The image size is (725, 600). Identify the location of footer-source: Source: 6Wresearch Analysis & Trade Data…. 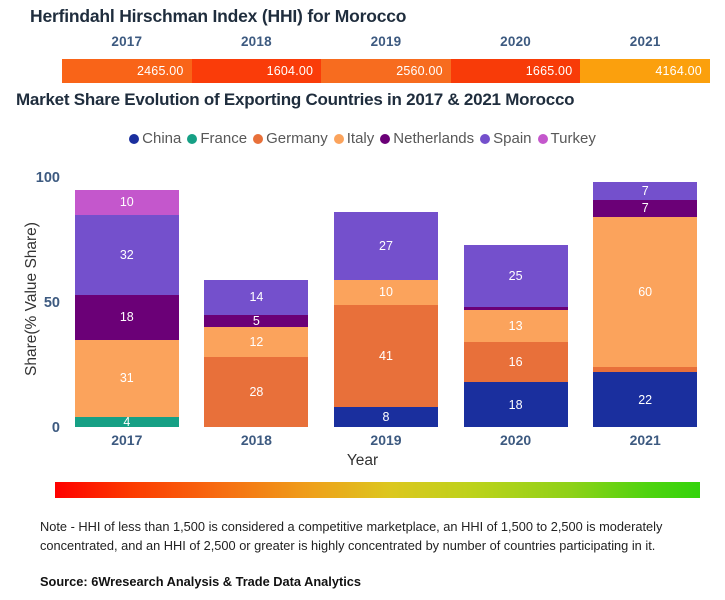
(201, 581).